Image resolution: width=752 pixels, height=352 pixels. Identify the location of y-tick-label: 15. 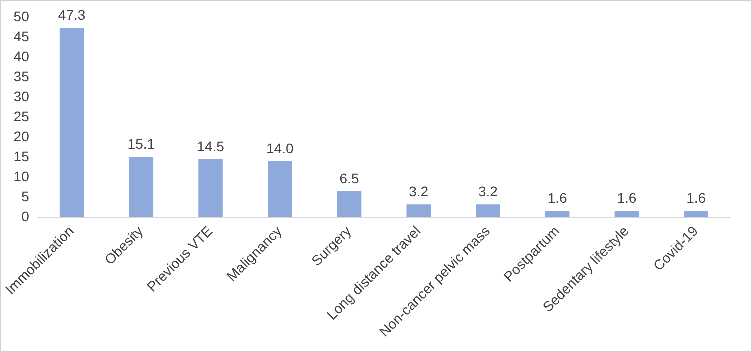
(22, 156).